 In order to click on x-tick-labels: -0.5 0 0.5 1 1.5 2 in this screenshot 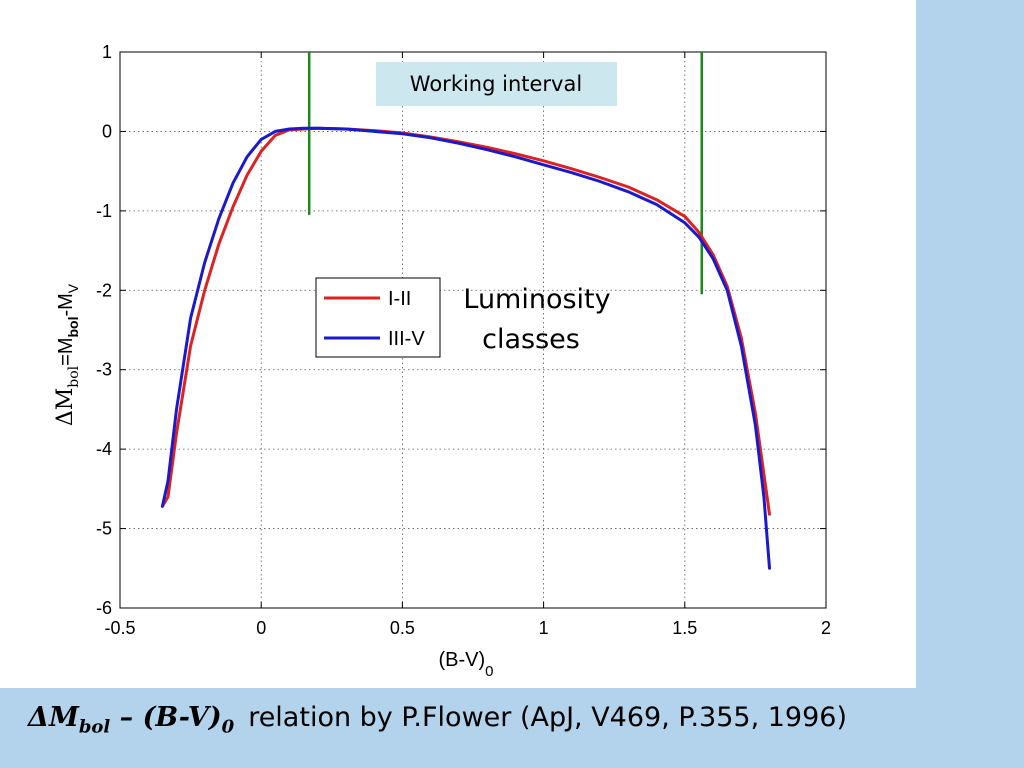, I will do `click(467, 628)`.